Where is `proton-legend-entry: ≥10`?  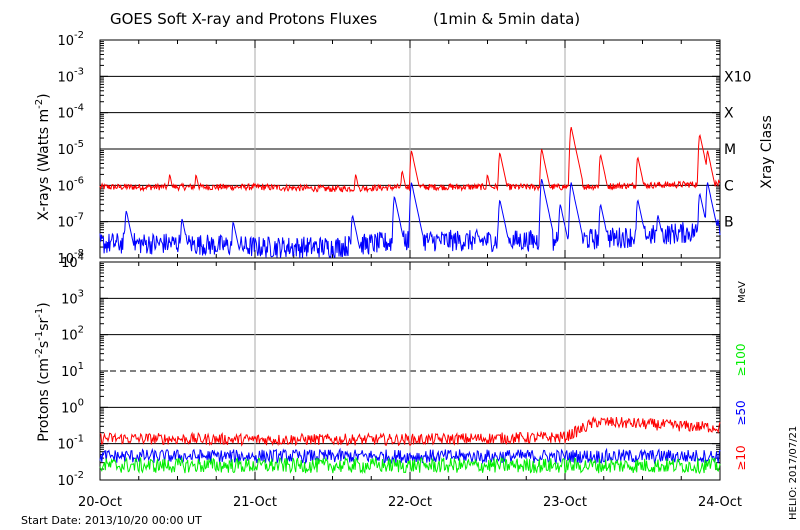 proton-legend-entry: ≥10 is located at coordinates (741, 457).